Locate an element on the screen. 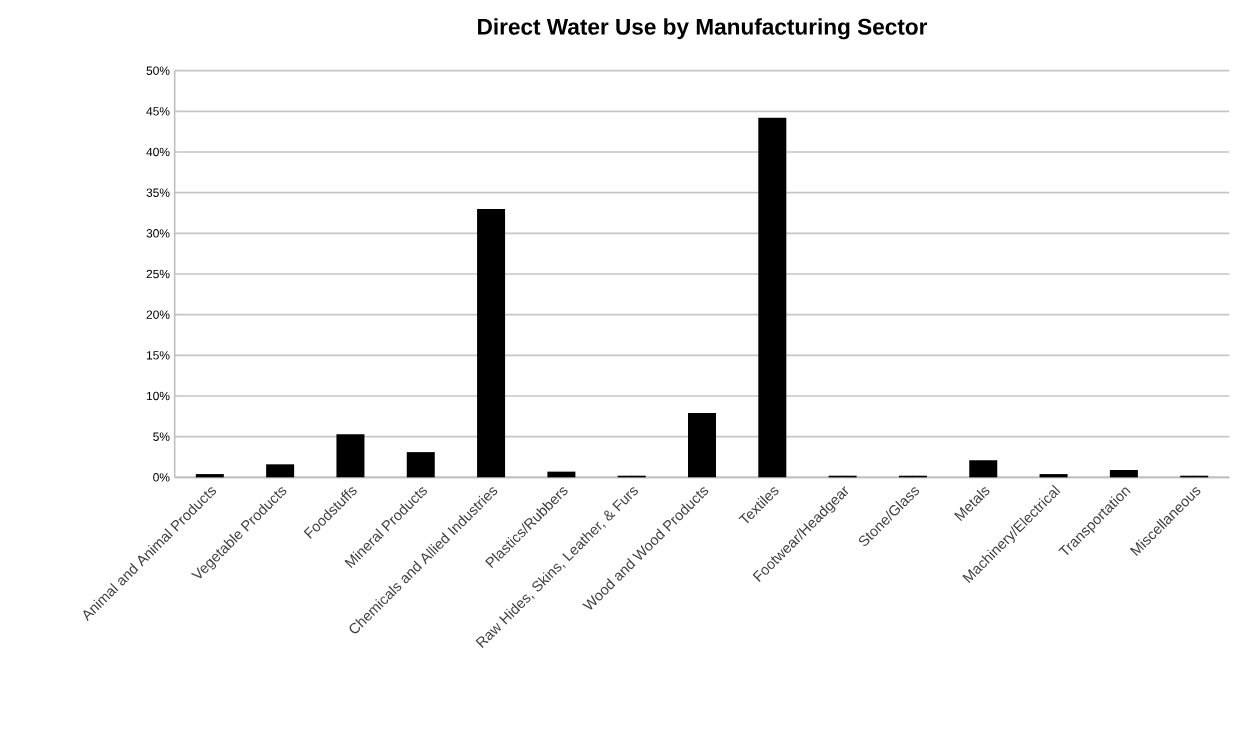 This screenshot has height=744, width=1244. chart-title: Direct Water Use by Manufacturing Sector is located at coordinates (703, 29).